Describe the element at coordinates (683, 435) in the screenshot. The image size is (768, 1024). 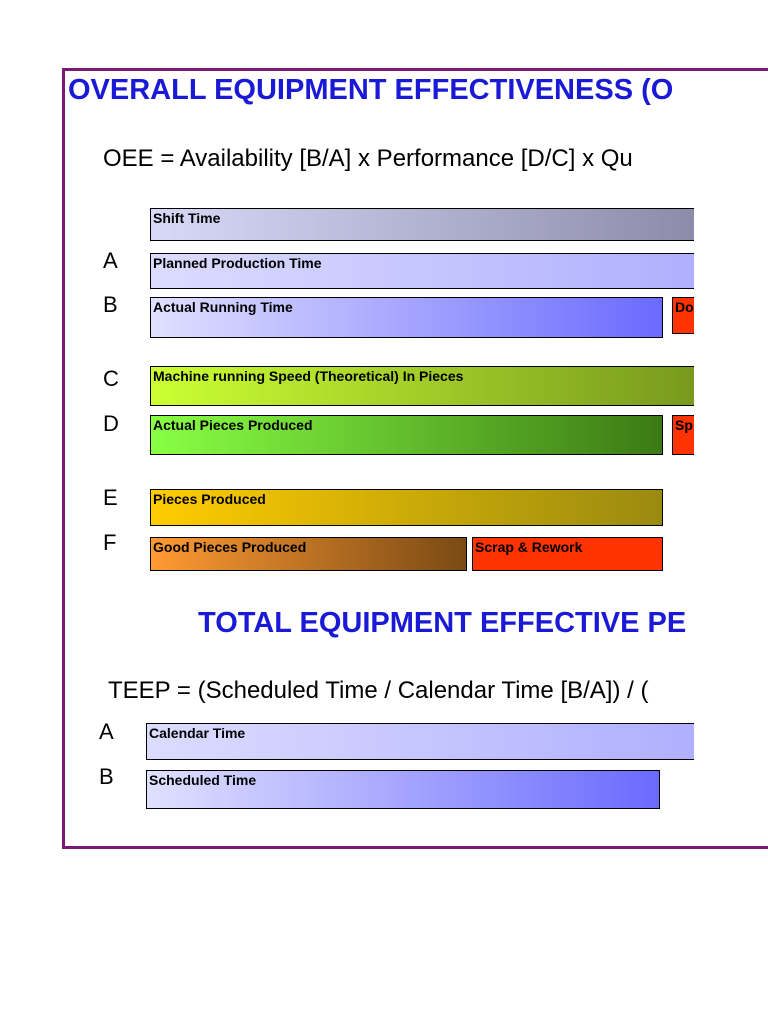
I see `bar-speed-loss: Sp` at that location.